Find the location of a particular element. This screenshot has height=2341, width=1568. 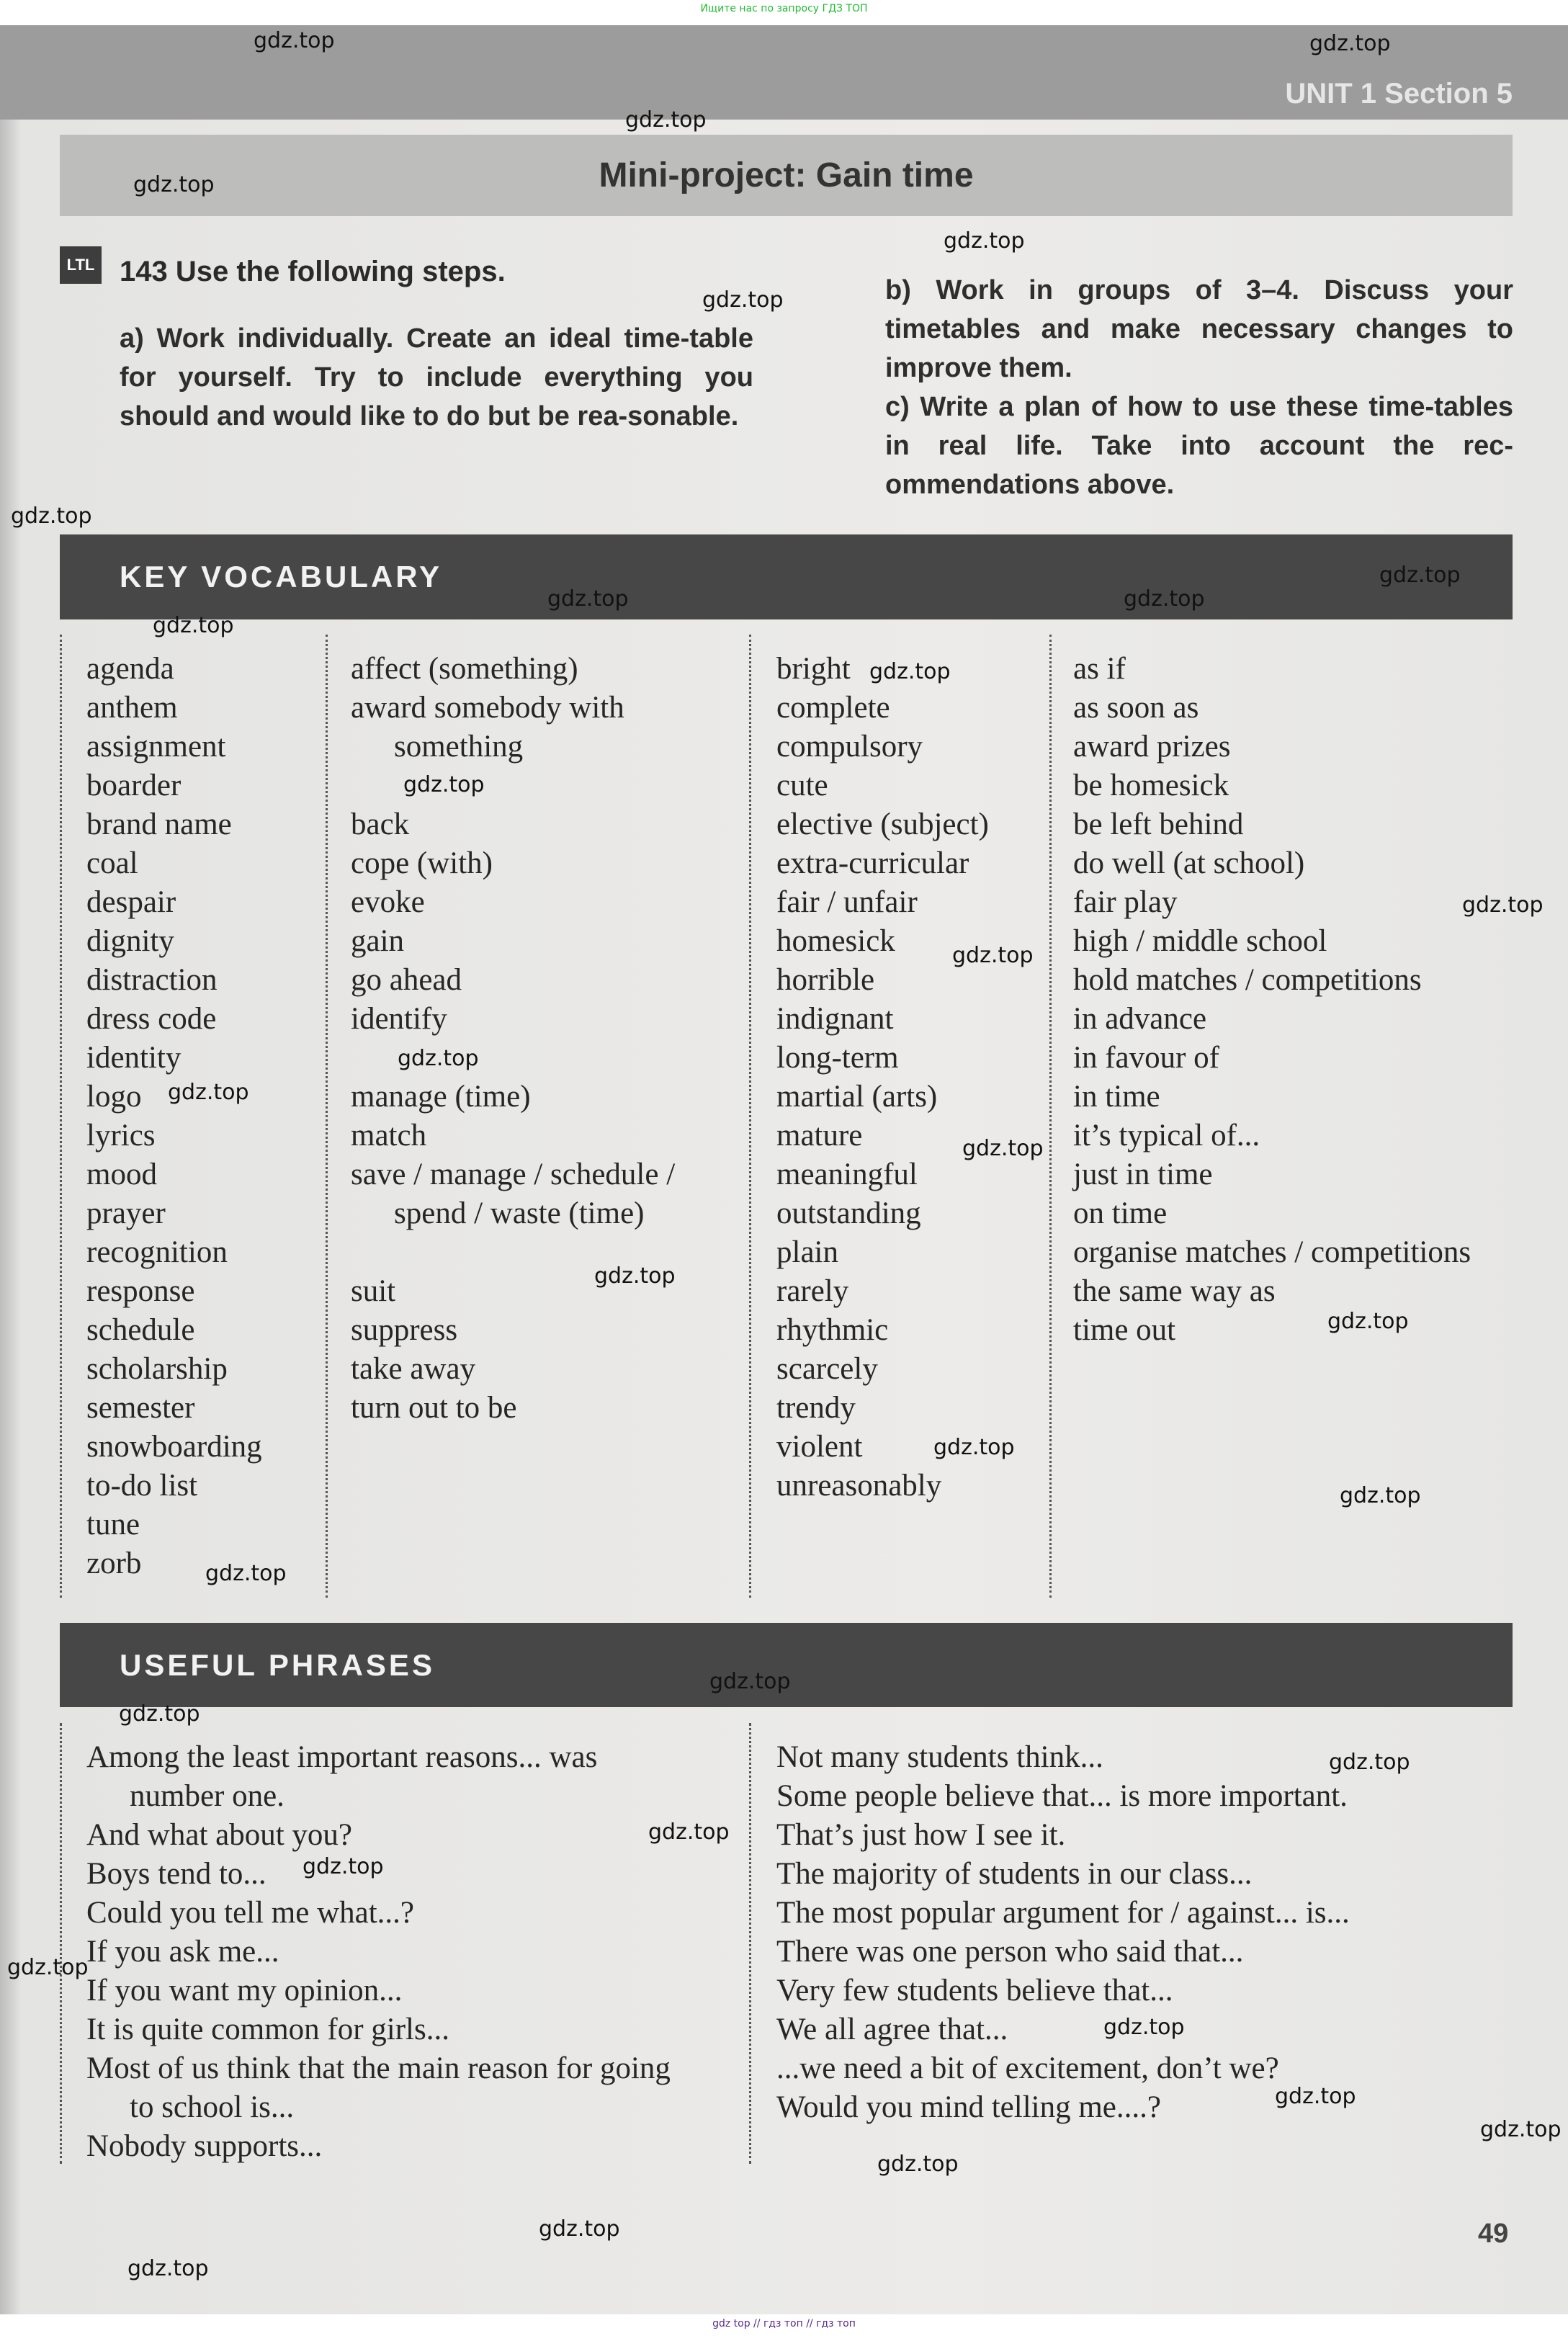

vocab-item: martial (arts) is located at coordinates (857, 1097).